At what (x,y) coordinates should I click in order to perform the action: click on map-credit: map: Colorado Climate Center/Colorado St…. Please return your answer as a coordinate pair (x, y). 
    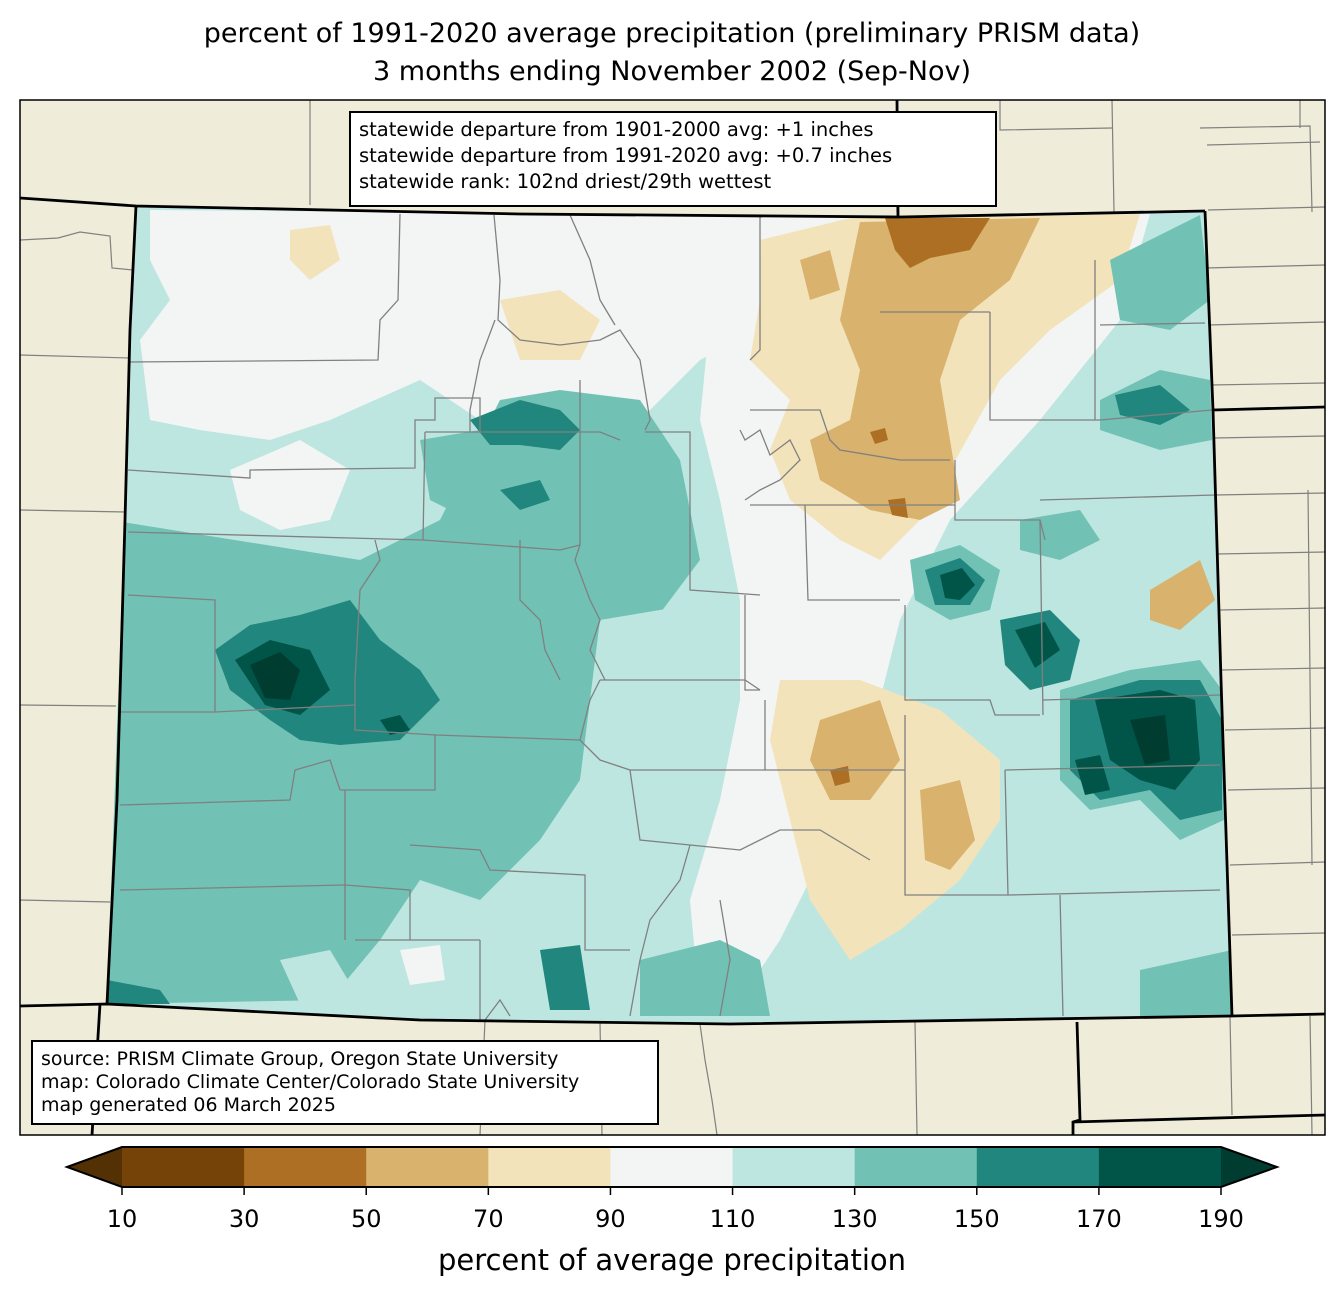
    Looking at the image, I should click on (310, 1082).